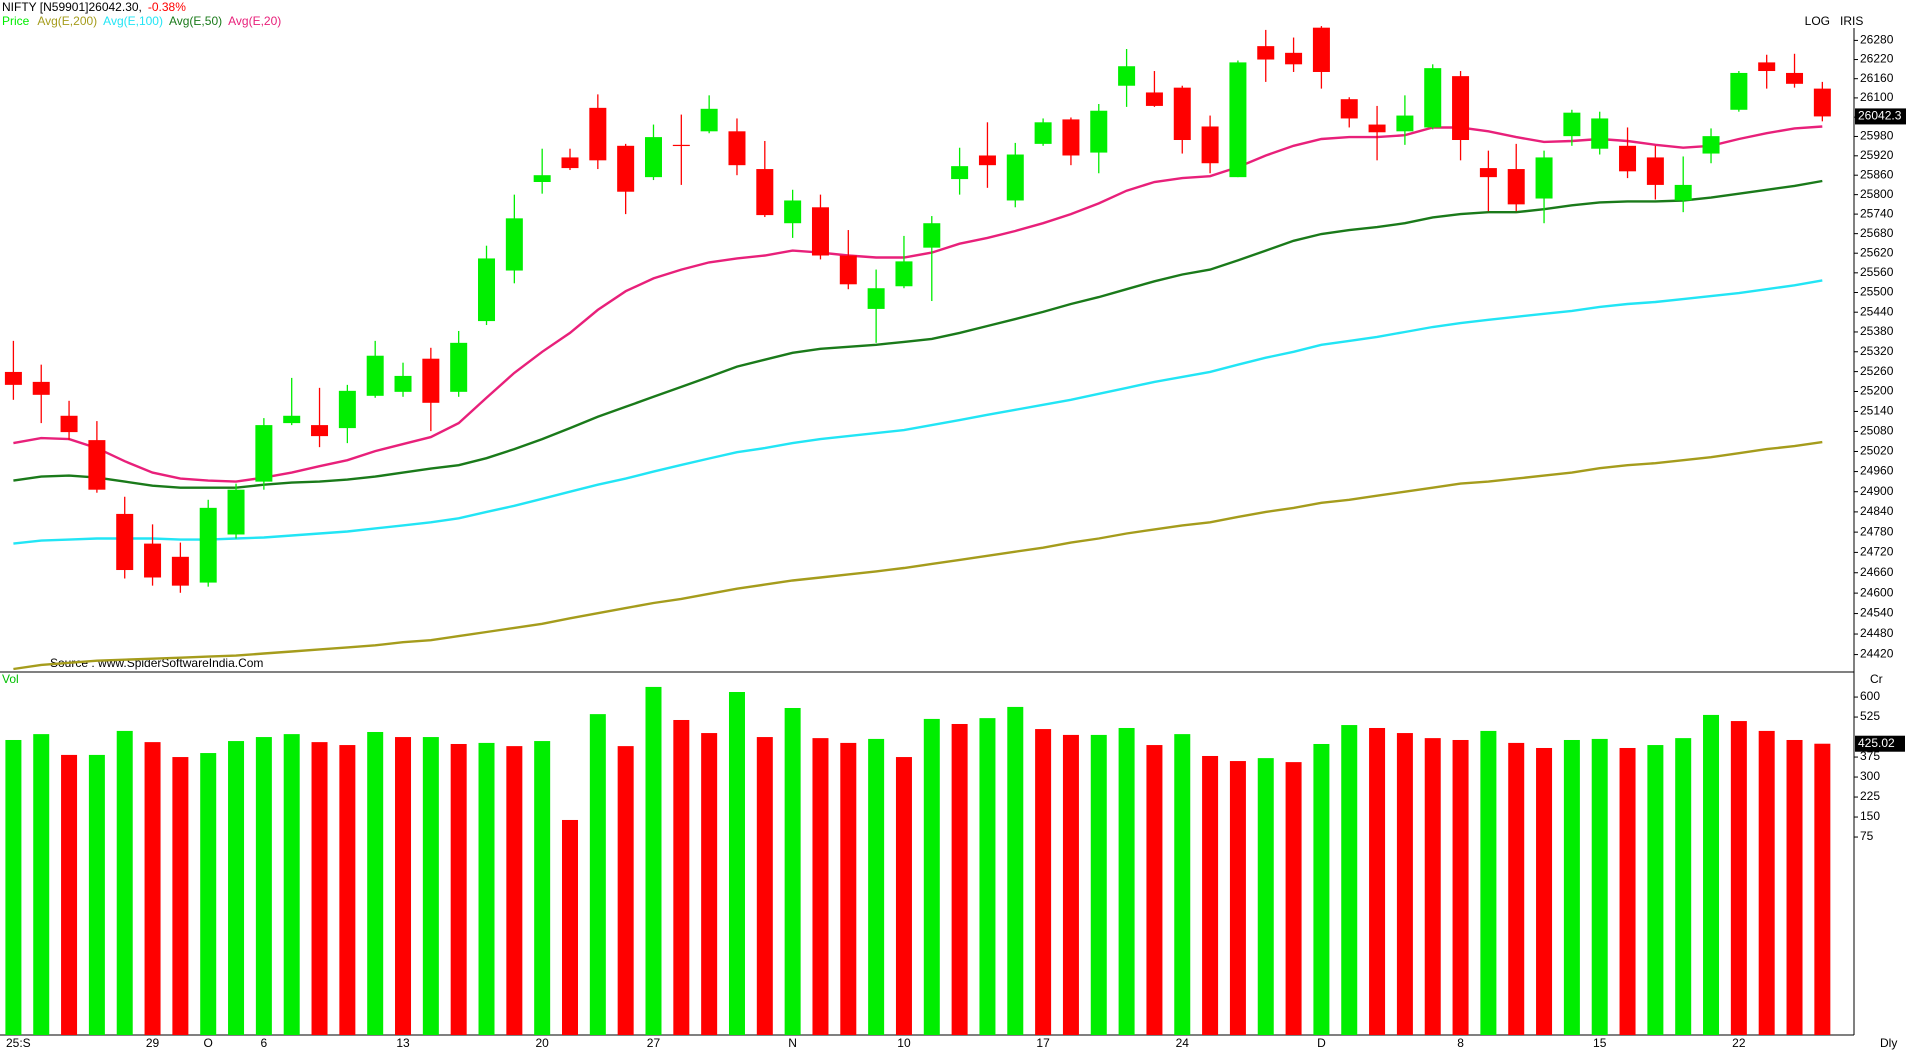 The image size is (1906, 1052). Describe the element at coordinates (654, 1043) in the screenshot. I see `x-tick-label: 27` at that location.